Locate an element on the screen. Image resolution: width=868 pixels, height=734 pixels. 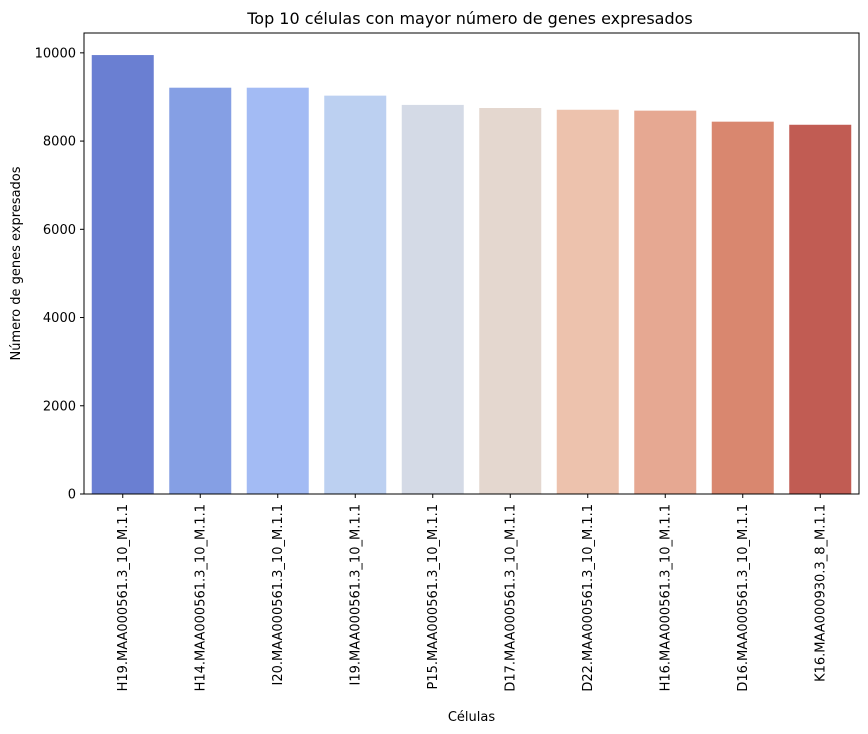
x-tick-label: H16.MAA000561.3_10_M.1.1 is located at coordinates (665, 597).